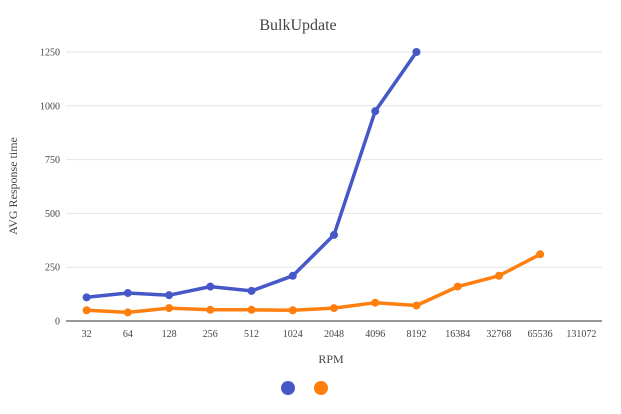  Describe the element at coordinates (87, 334) in the screenshot. I see `x-tick-label: 32` at that location.